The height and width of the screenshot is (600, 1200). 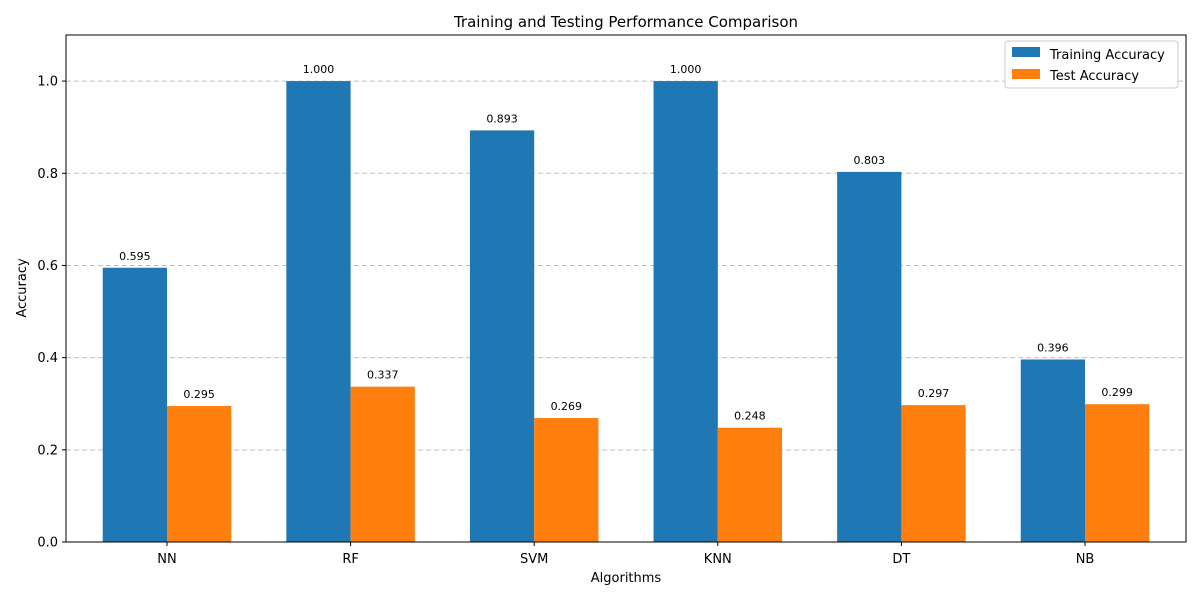 What do you see at coordinates (534, 559) in the screenshot?
I see `x-tick-label: SVM` at bounding box center [534, 559].